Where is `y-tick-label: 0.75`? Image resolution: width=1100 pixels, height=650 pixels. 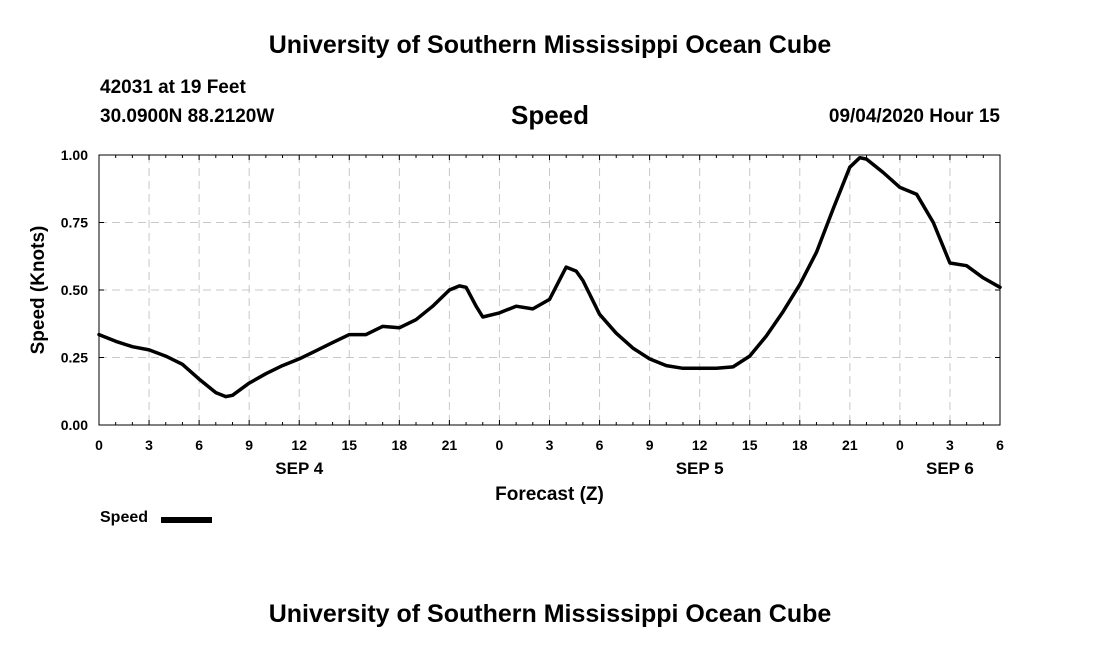 y-tick-label: 0.75 is located at coordinates (74, 223).